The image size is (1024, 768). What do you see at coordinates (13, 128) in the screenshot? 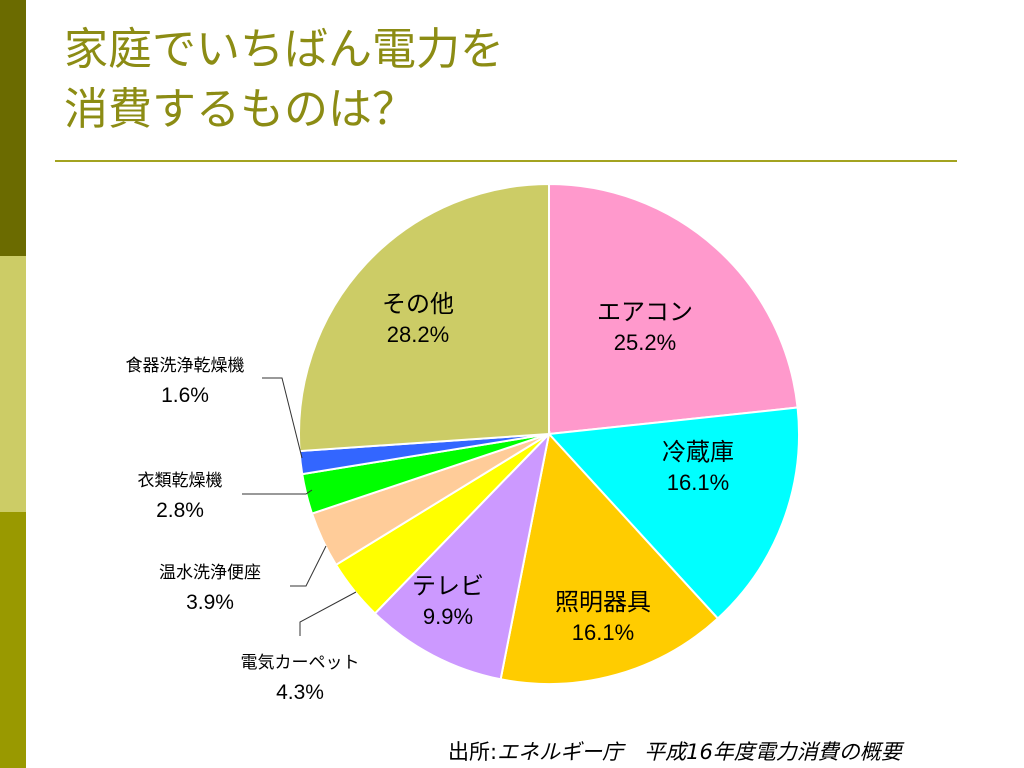
I see `sidebar-block-top` at bounding box center [13, 128].